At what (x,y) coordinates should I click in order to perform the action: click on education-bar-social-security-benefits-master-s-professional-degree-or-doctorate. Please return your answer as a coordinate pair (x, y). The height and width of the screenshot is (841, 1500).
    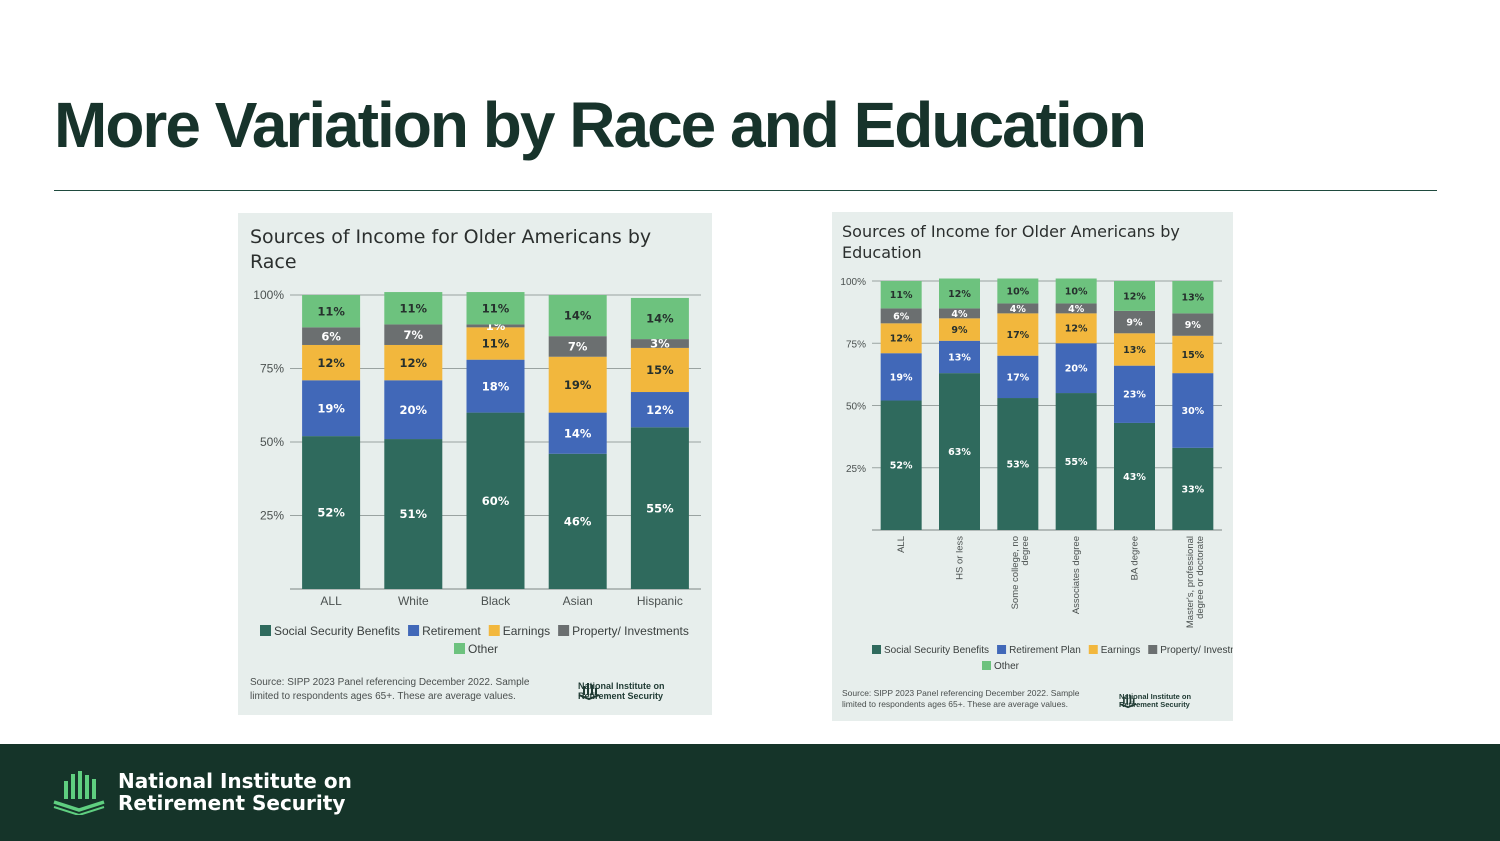
    Looking at the image, I should click on (1193, 488).